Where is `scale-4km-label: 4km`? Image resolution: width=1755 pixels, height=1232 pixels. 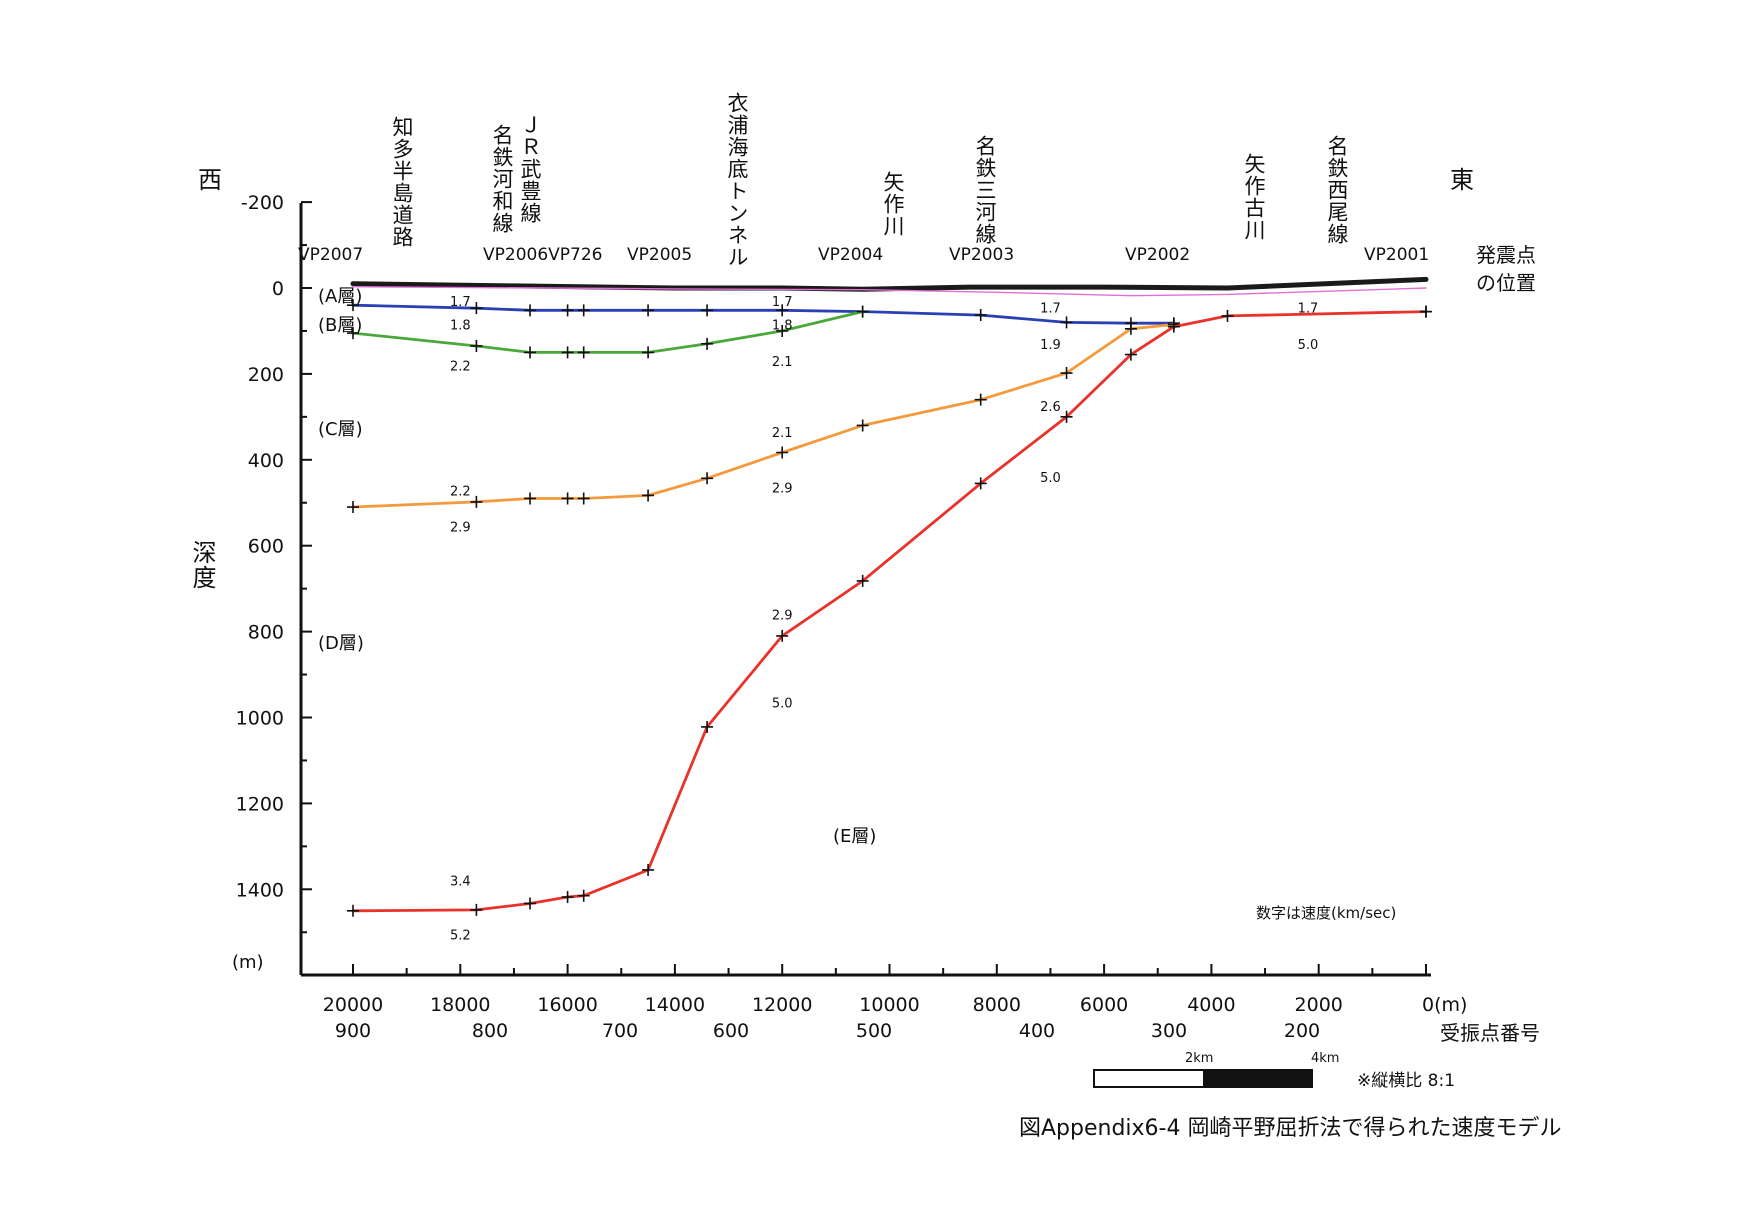
scale-4km-label: 4km is located at coordinates (1325, 1058).